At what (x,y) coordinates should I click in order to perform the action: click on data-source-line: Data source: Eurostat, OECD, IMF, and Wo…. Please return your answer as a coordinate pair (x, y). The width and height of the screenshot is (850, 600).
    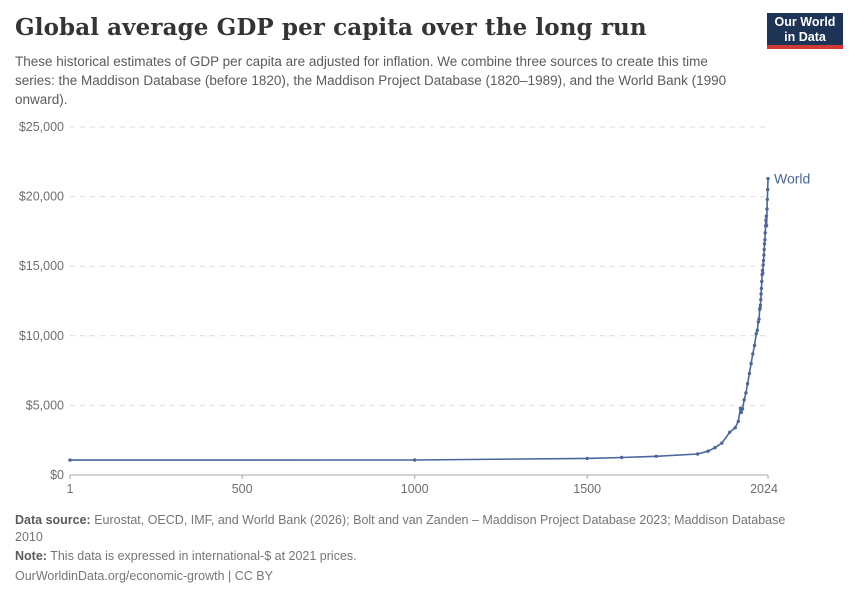
    Looking at the image, I should click on (411, 528).